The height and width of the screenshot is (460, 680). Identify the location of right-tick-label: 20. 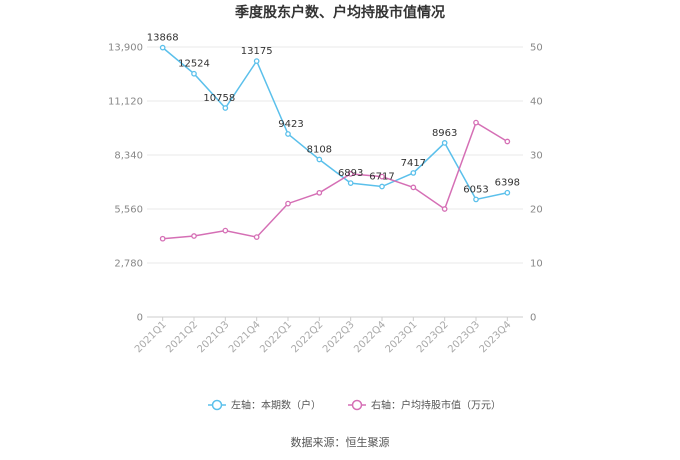
(536, 210).